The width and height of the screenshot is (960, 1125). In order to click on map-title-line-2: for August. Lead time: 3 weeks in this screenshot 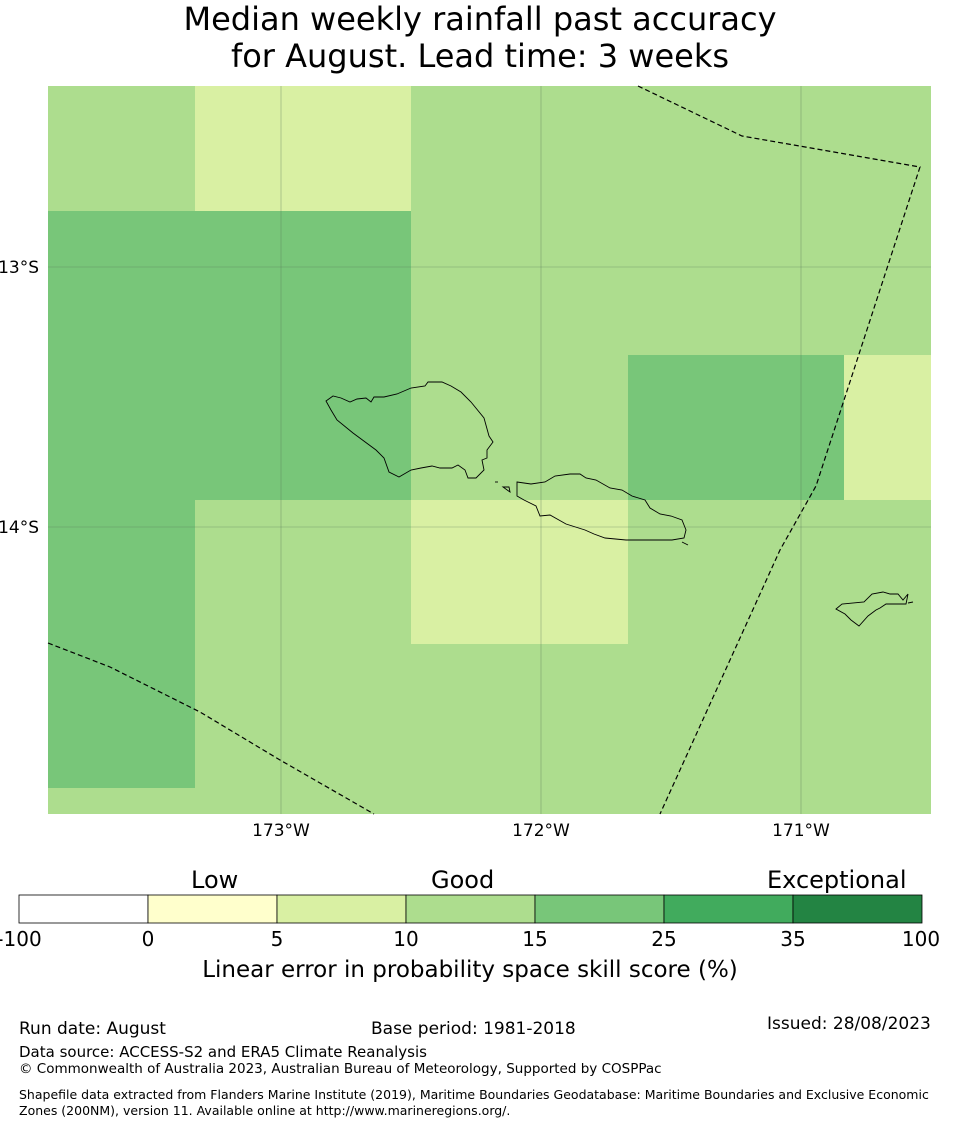, I will do `click(480, 56)`.